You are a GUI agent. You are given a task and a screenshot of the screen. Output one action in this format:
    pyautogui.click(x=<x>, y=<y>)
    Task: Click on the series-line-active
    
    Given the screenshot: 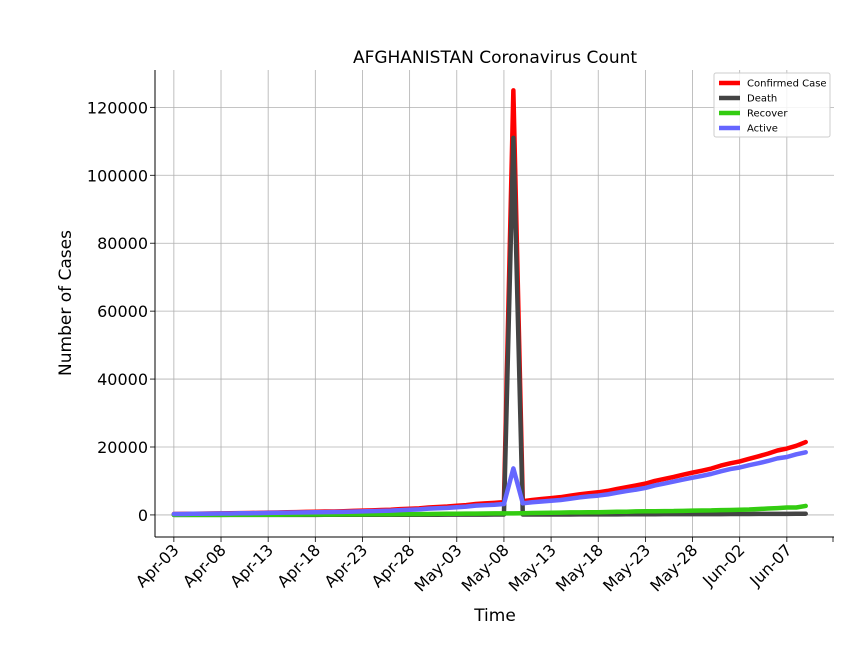 What is the action you would take?
    pyautogui.click(x=489, y=483)
    